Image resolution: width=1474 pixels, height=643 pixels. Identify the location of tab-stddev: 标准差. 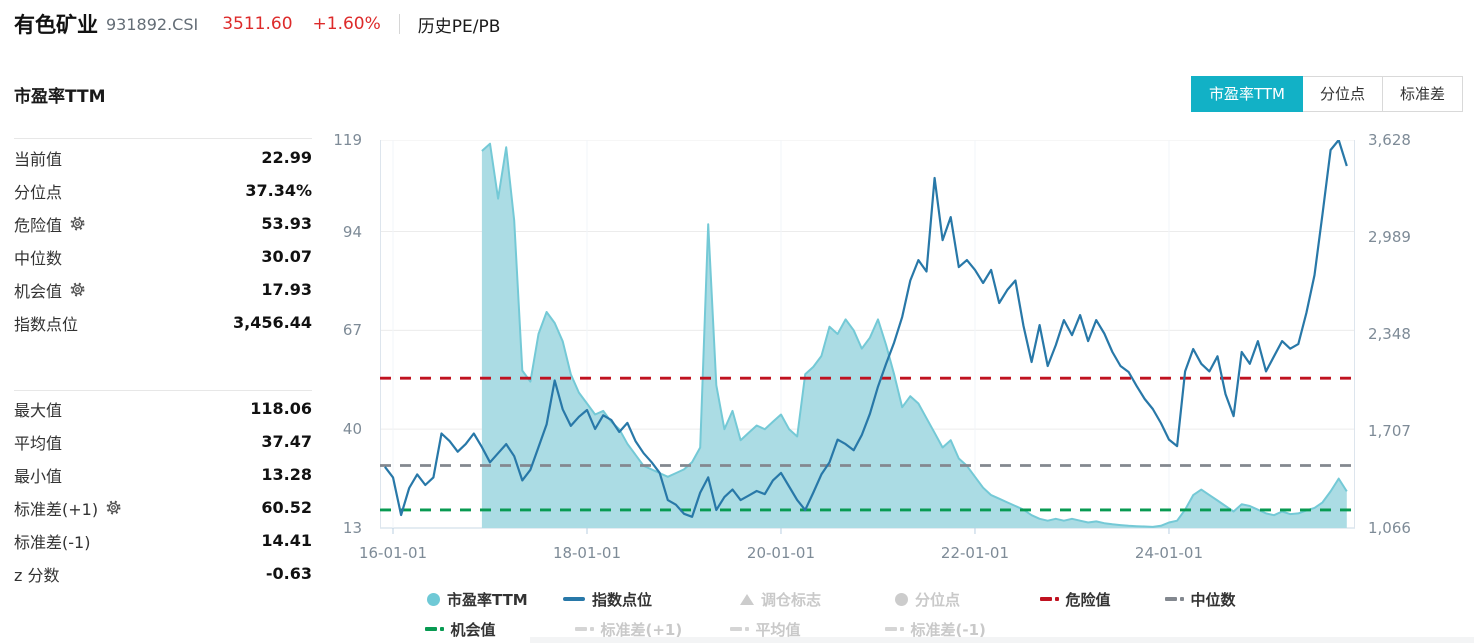
(1422, 94).